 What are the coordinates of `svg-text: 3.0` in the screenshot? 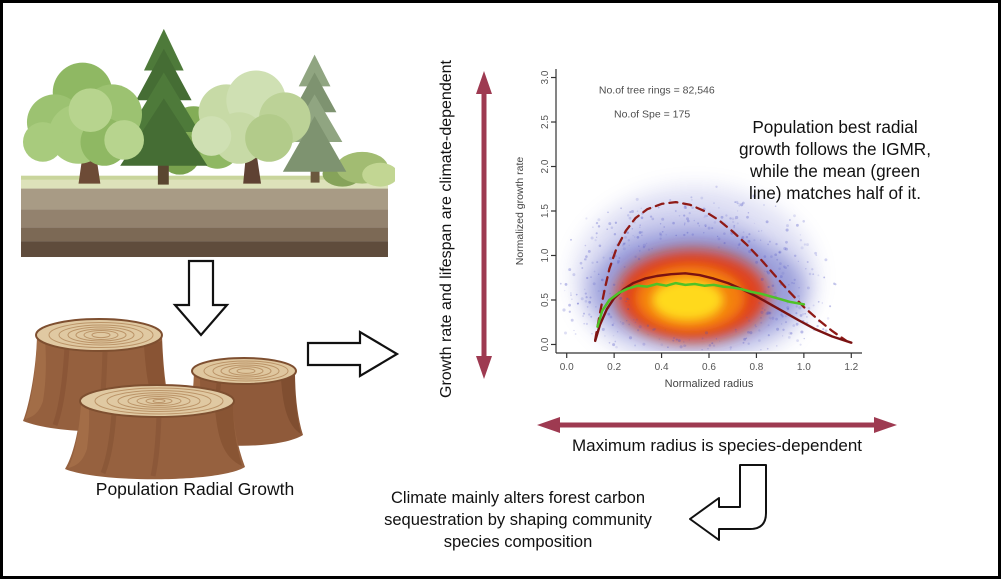 It's located at (545, 77).